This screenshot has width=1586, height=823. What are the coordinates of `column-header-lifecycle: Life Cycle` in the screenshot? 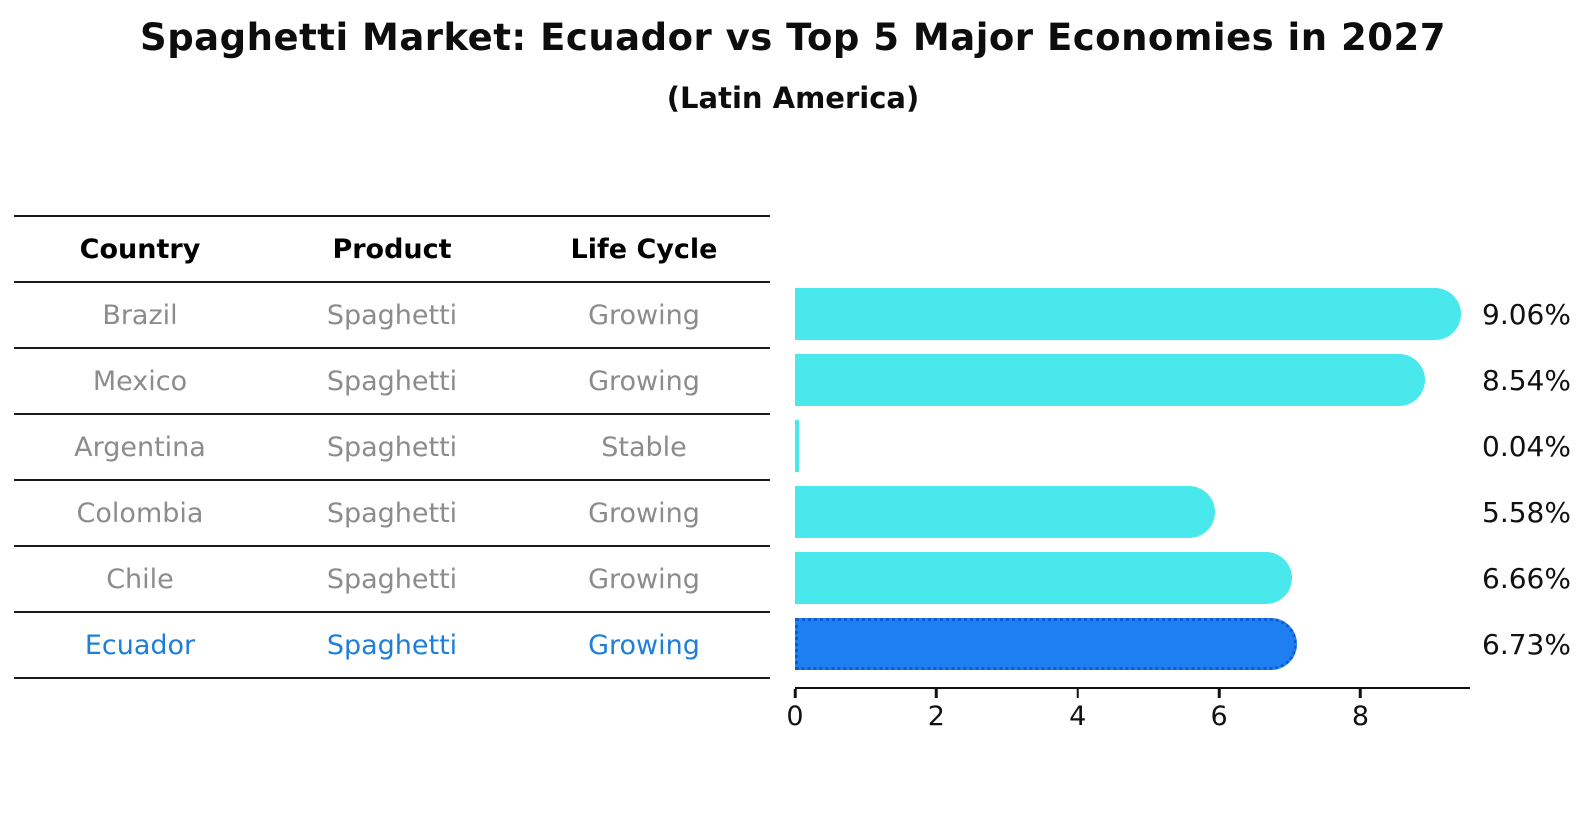 It's located at (644, 249).